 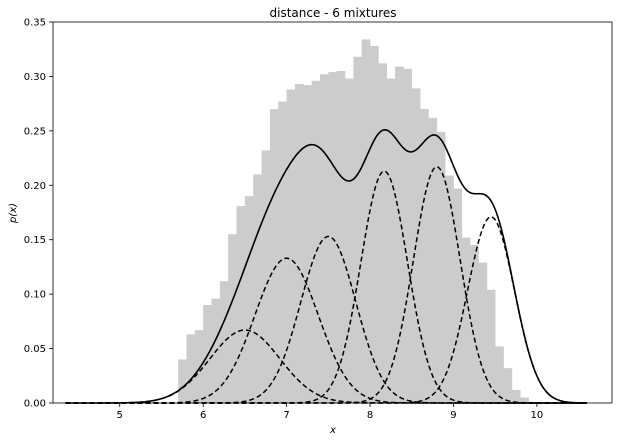 I want to click on x-tick-label: 10, so click(x=537, y=415).